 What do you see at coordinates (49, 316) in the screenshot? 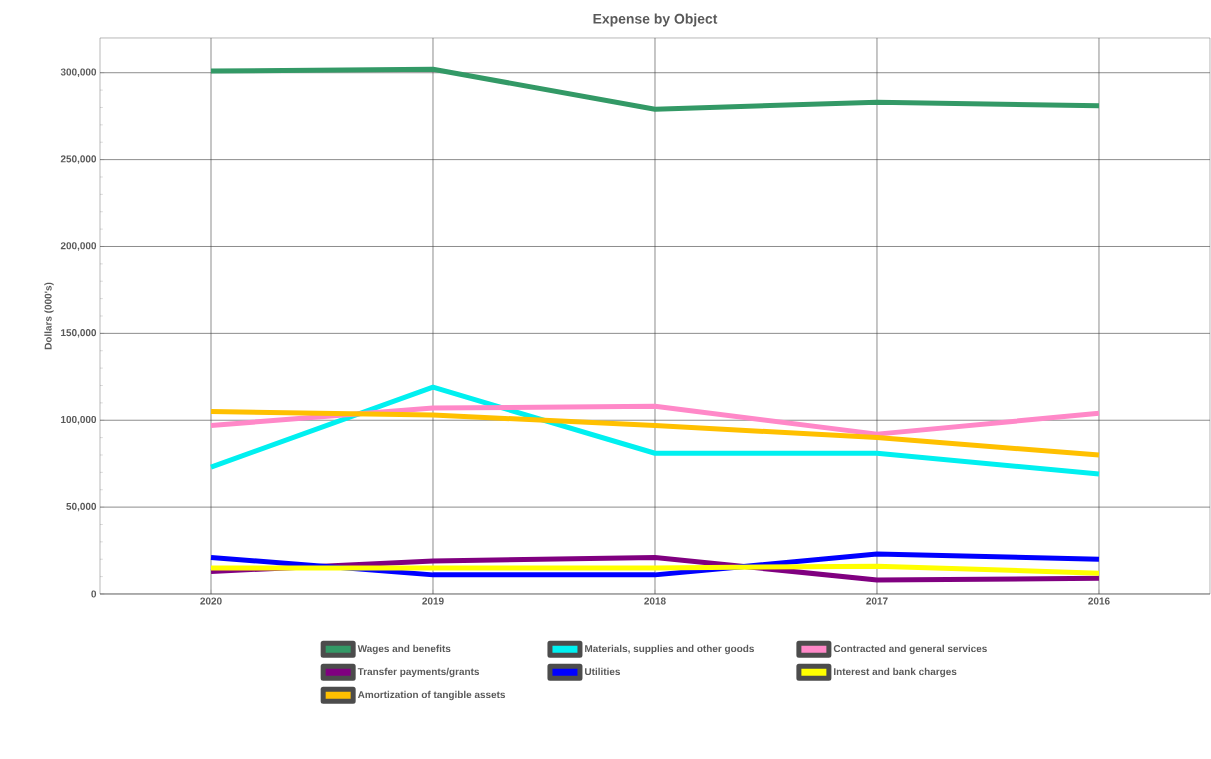
I see `y-axis-title: Dollars (000's)` at bounding box center [49, 316].